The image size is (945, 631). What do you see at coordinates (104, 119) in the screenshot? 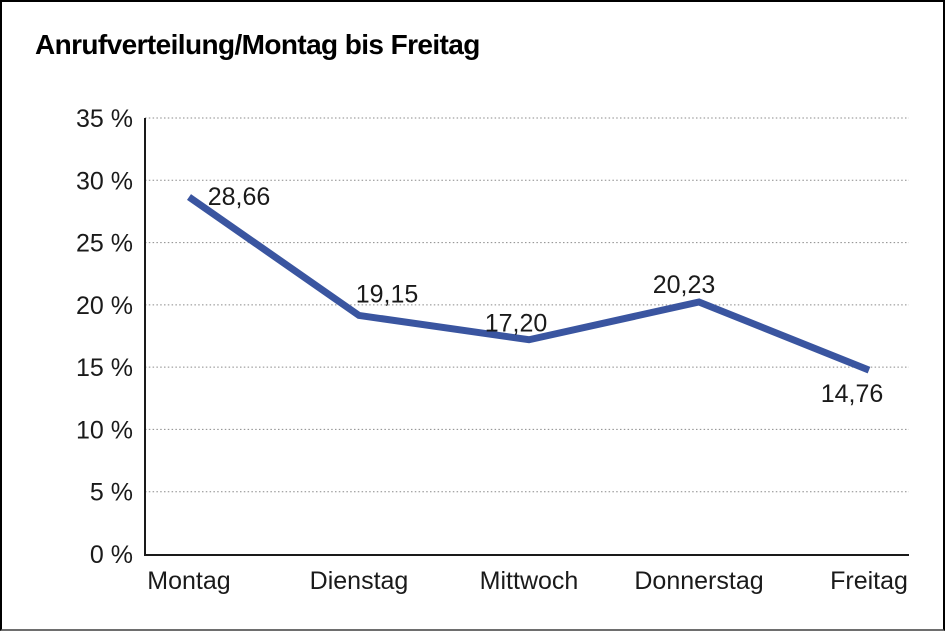
I see `y-tick-label: 35 %` at bounding box center [104, 119].